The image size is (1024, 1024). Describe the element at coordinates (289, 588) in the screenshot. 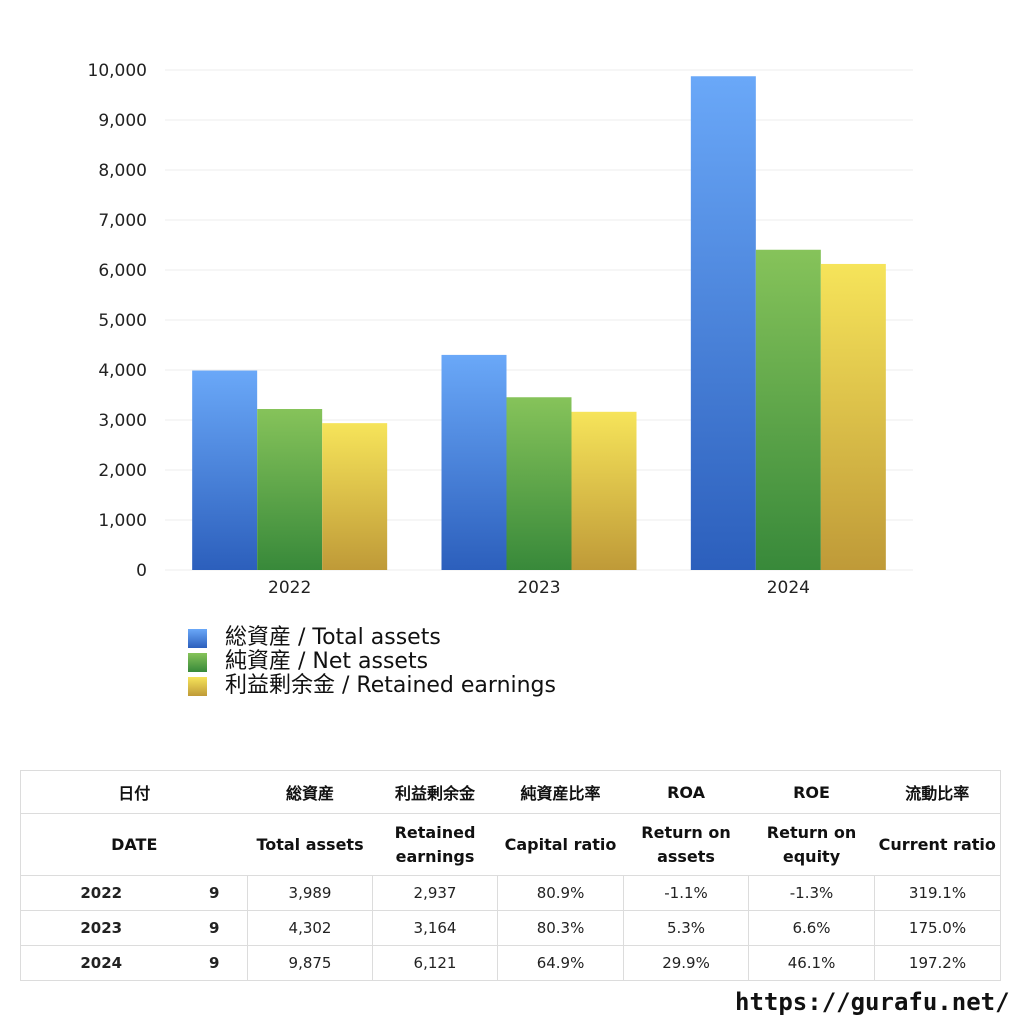

I see `x-tick-label: 2022` at that location.